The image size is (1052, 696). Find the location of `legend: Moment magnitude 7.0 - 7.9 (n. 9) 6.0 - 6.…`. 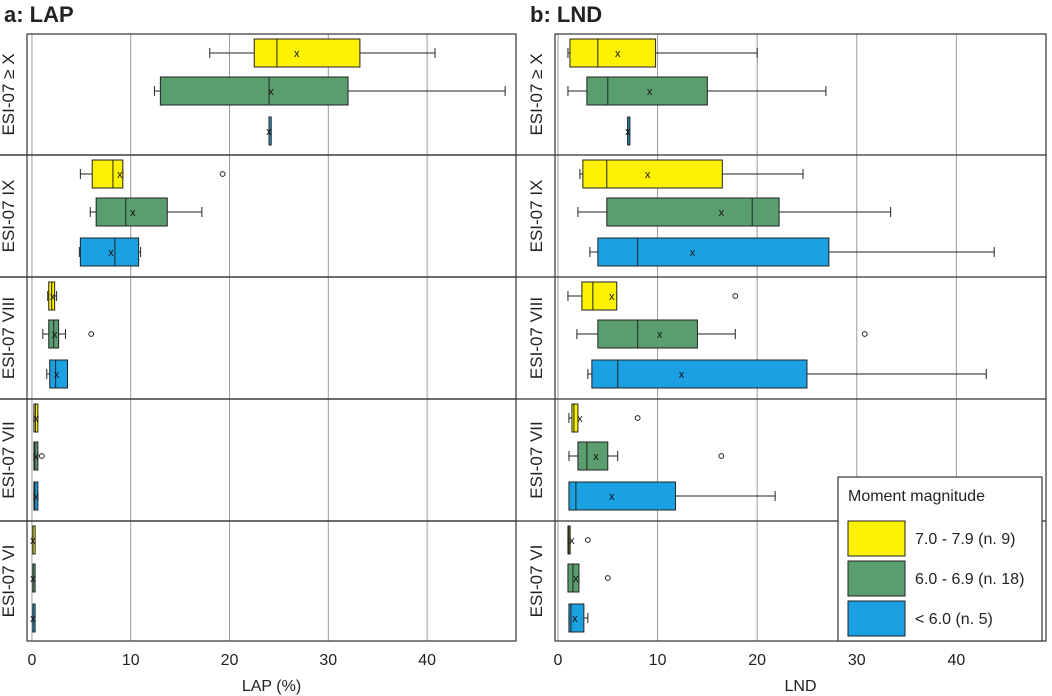

legend: Moment magnitude 7.0 - 7.9 (n. 9) 6.0 - 6.… is located at coordinates (940, 559).